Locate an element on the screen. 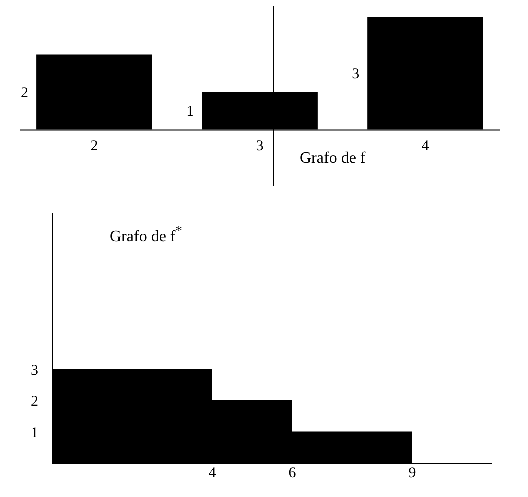 Image resolution: width=528 pixels, height=497 pixels. x-tick-label: 2 is located at coordinates (94, 146).